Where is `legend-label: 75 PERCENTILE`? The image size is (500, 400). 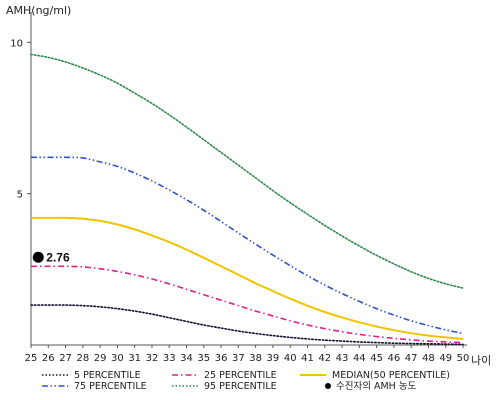
legend-label: 75 PERCENTILE is located at coordinates (110, 386).